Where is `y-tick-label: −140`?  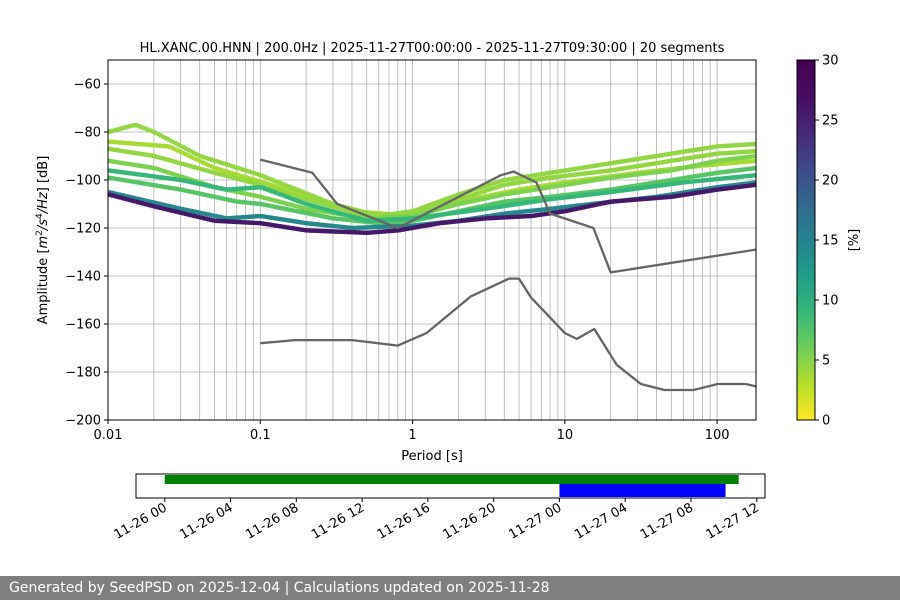
y-tick-label: −140 is located at coordinates (83, 277).